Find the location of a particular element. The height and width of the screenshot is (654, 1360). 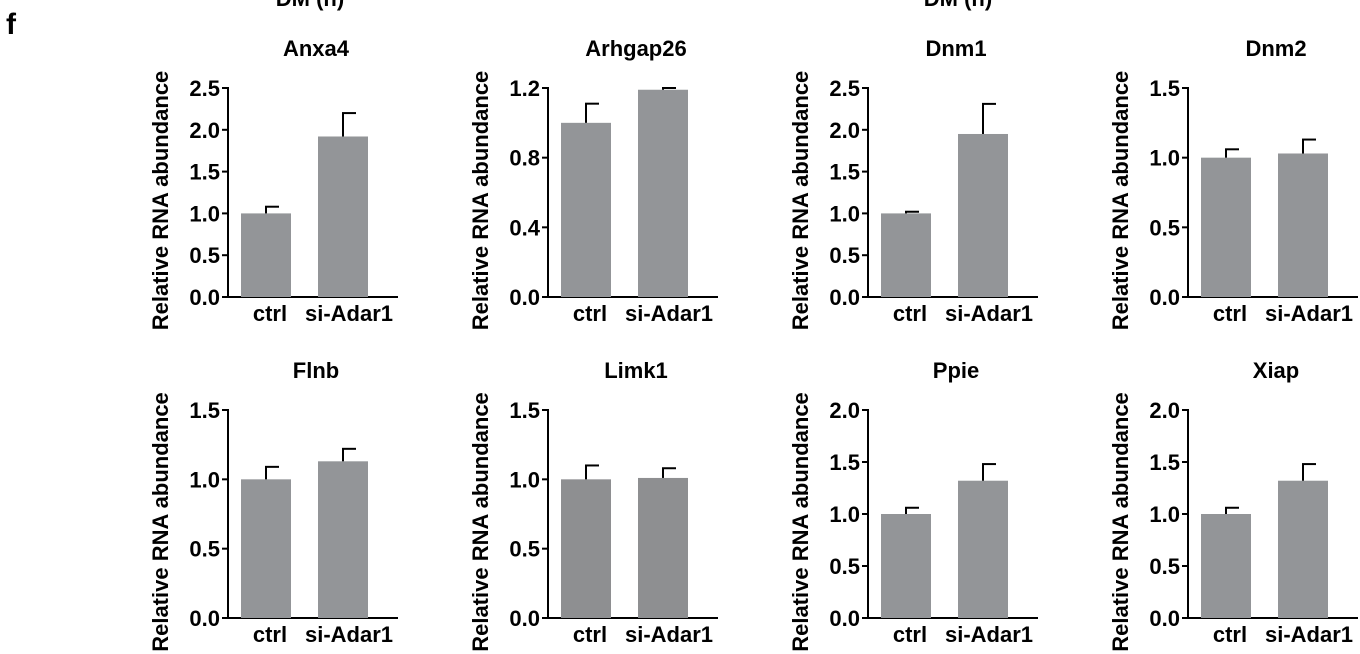

y-tick-label: 0.8 is located at coordinates (524, 158).